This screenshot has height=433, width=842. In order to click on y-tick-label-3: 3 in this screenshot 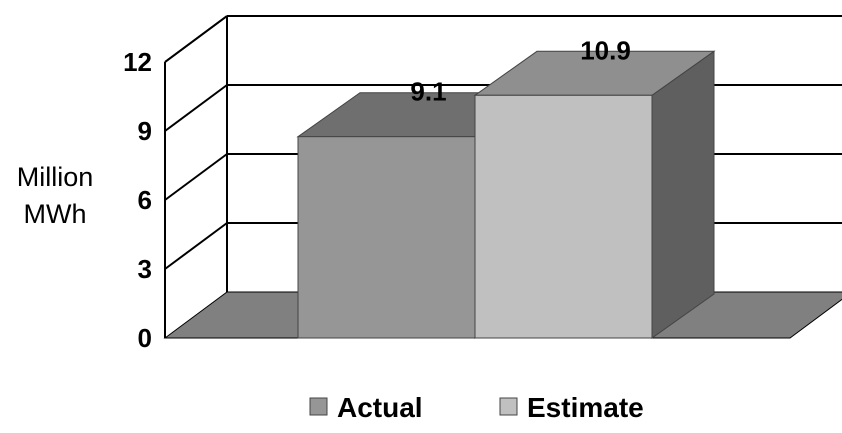, I will do `click(145, 269)`.